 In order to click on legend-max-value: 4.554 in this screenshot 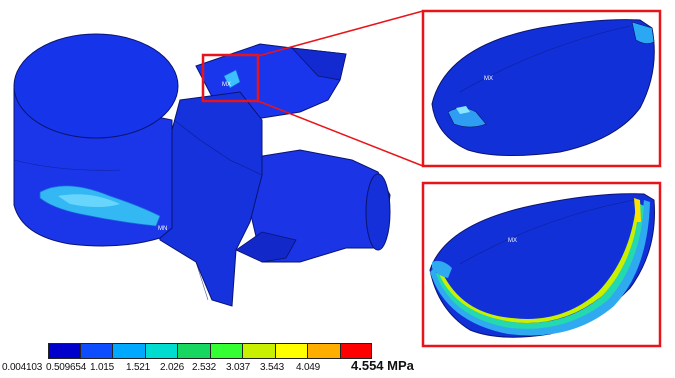, I will do `click(367, 365)`.